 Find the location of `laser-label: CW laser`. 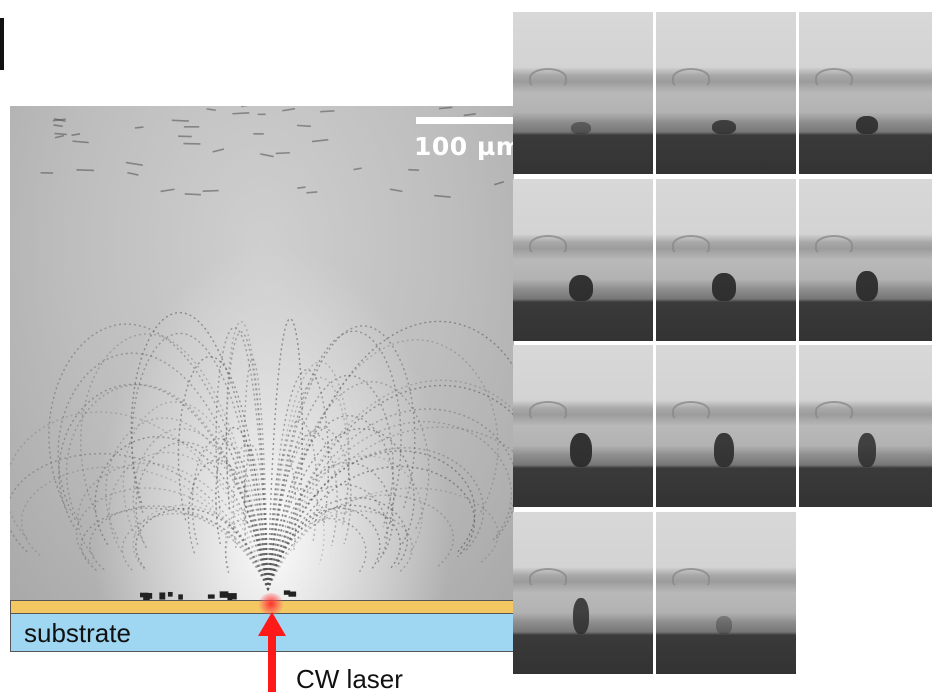

laser-label: CW laser is located at coordinates (349, 679).